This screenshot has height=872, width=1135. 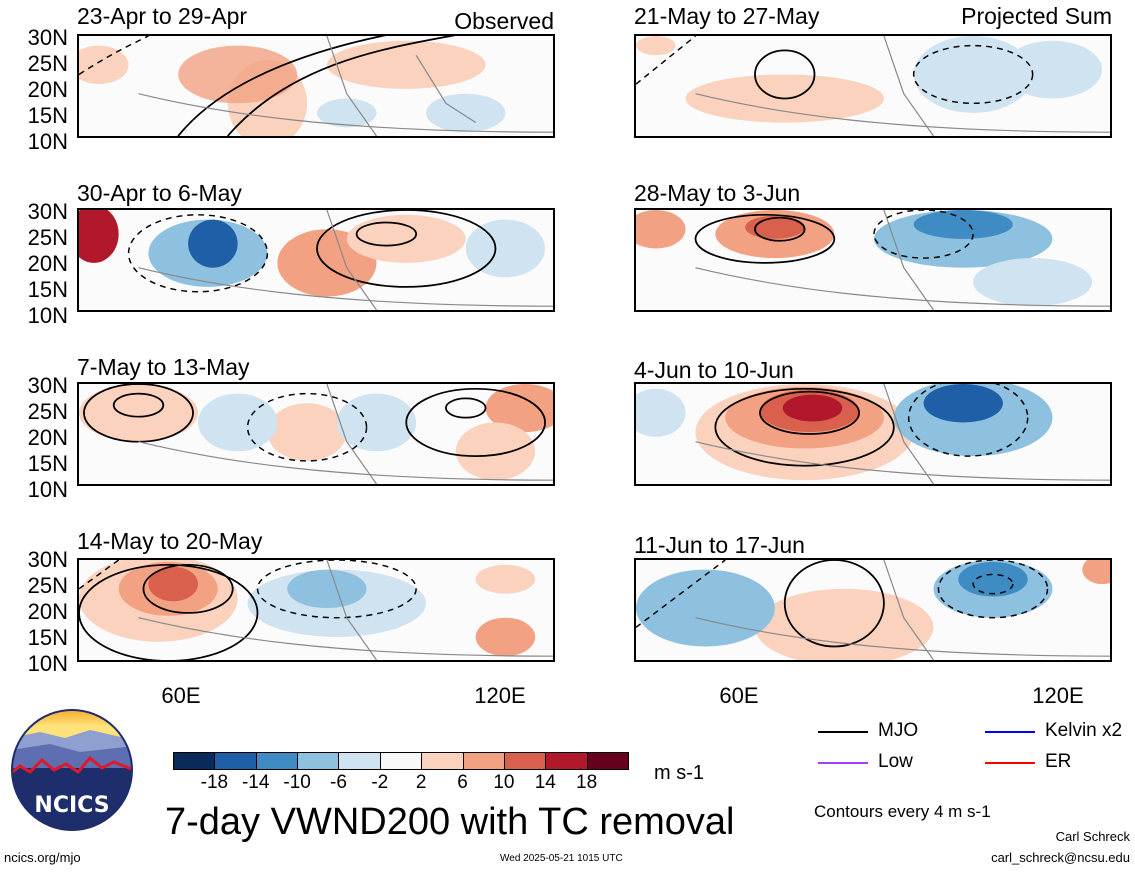 I want to click on colorbar, so click(x=401, y=762).